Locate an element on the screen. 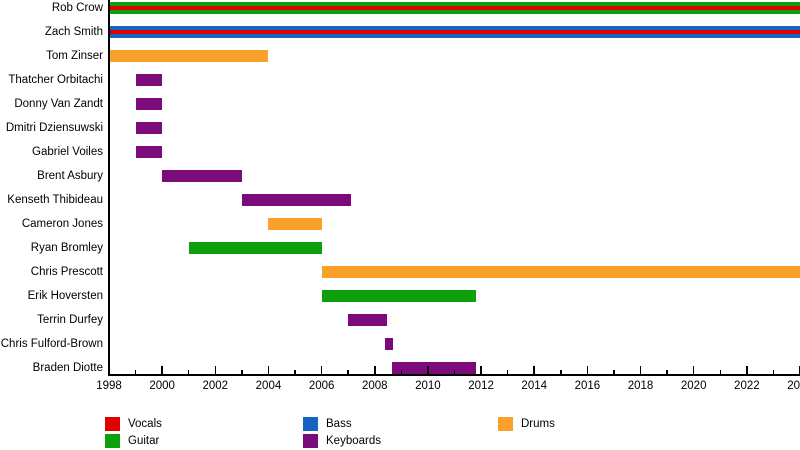 The image size is (800, 450). member-label: Dmitri Dziensuwski is located at coordinates (54, 128).